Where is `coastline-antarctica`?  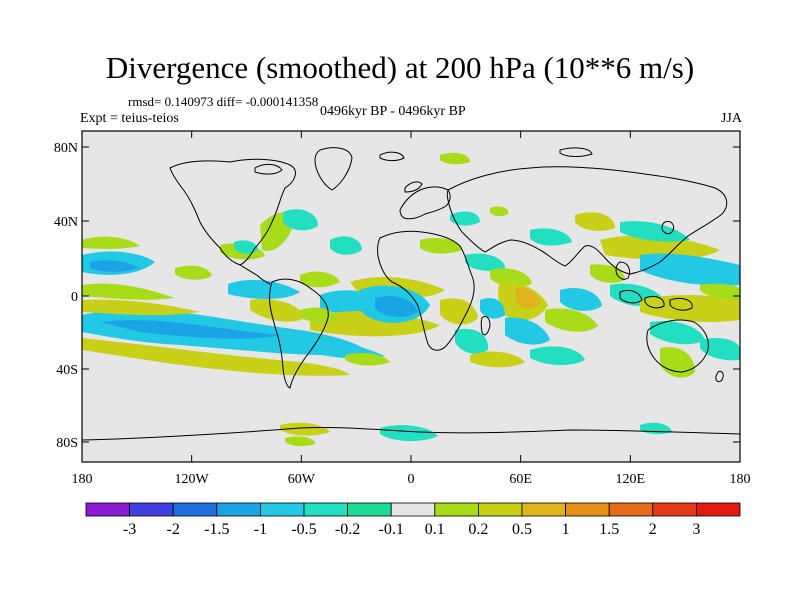 coastline-antarctica is located at coordinates (411, 433).